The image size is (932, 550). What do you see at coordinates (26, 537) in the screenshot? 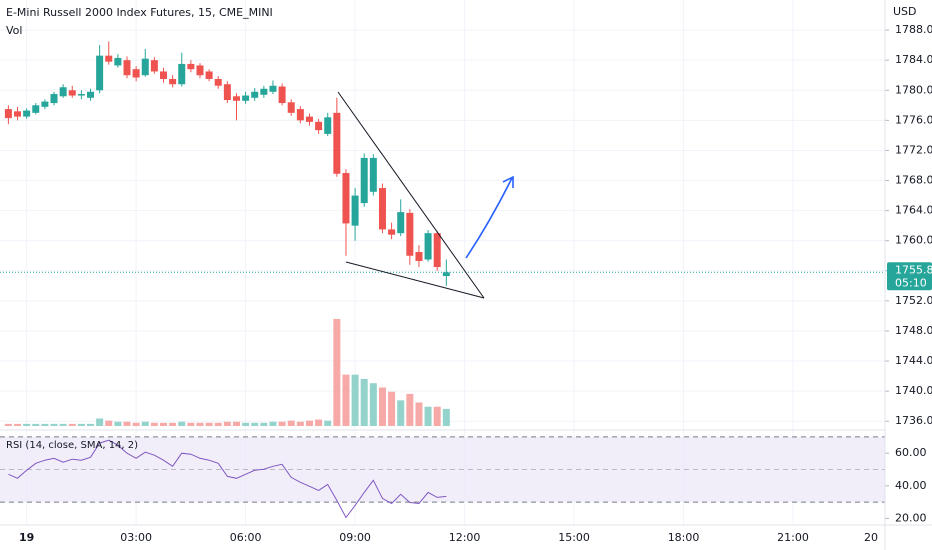
I see `x-tick-label: 19` at bounding box center [26, 537].